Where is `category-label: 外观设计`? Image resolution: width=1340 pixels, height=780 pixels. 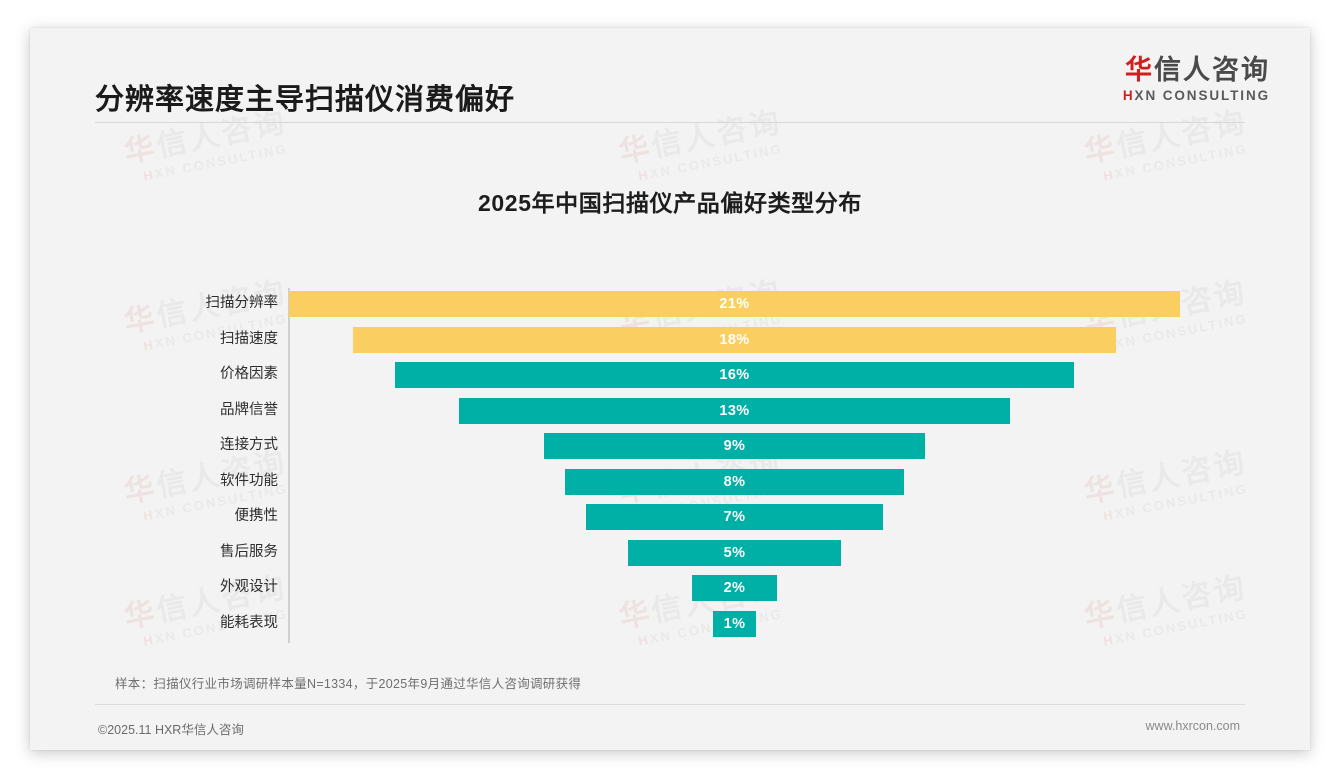
category-label: 外观设计 is located at coordinates (249, 587).